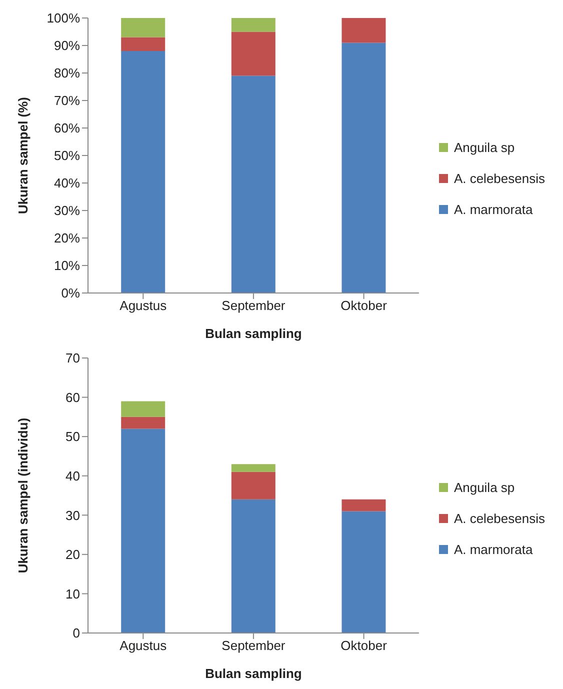 Image resolution: width=563 pixels, height=689 pixels. What do you see at coordinates (73, 436) in the screenshot?
I see `y-tick-label: 50` at bounding box center [73, 436].